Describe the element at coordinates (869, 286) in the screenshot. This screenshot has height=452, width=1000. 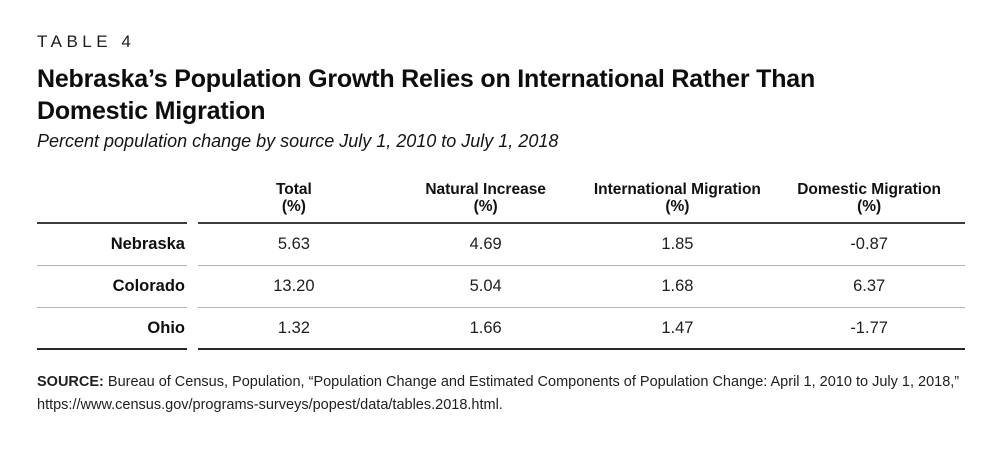
I see `cell-value: 6.37` at that location.